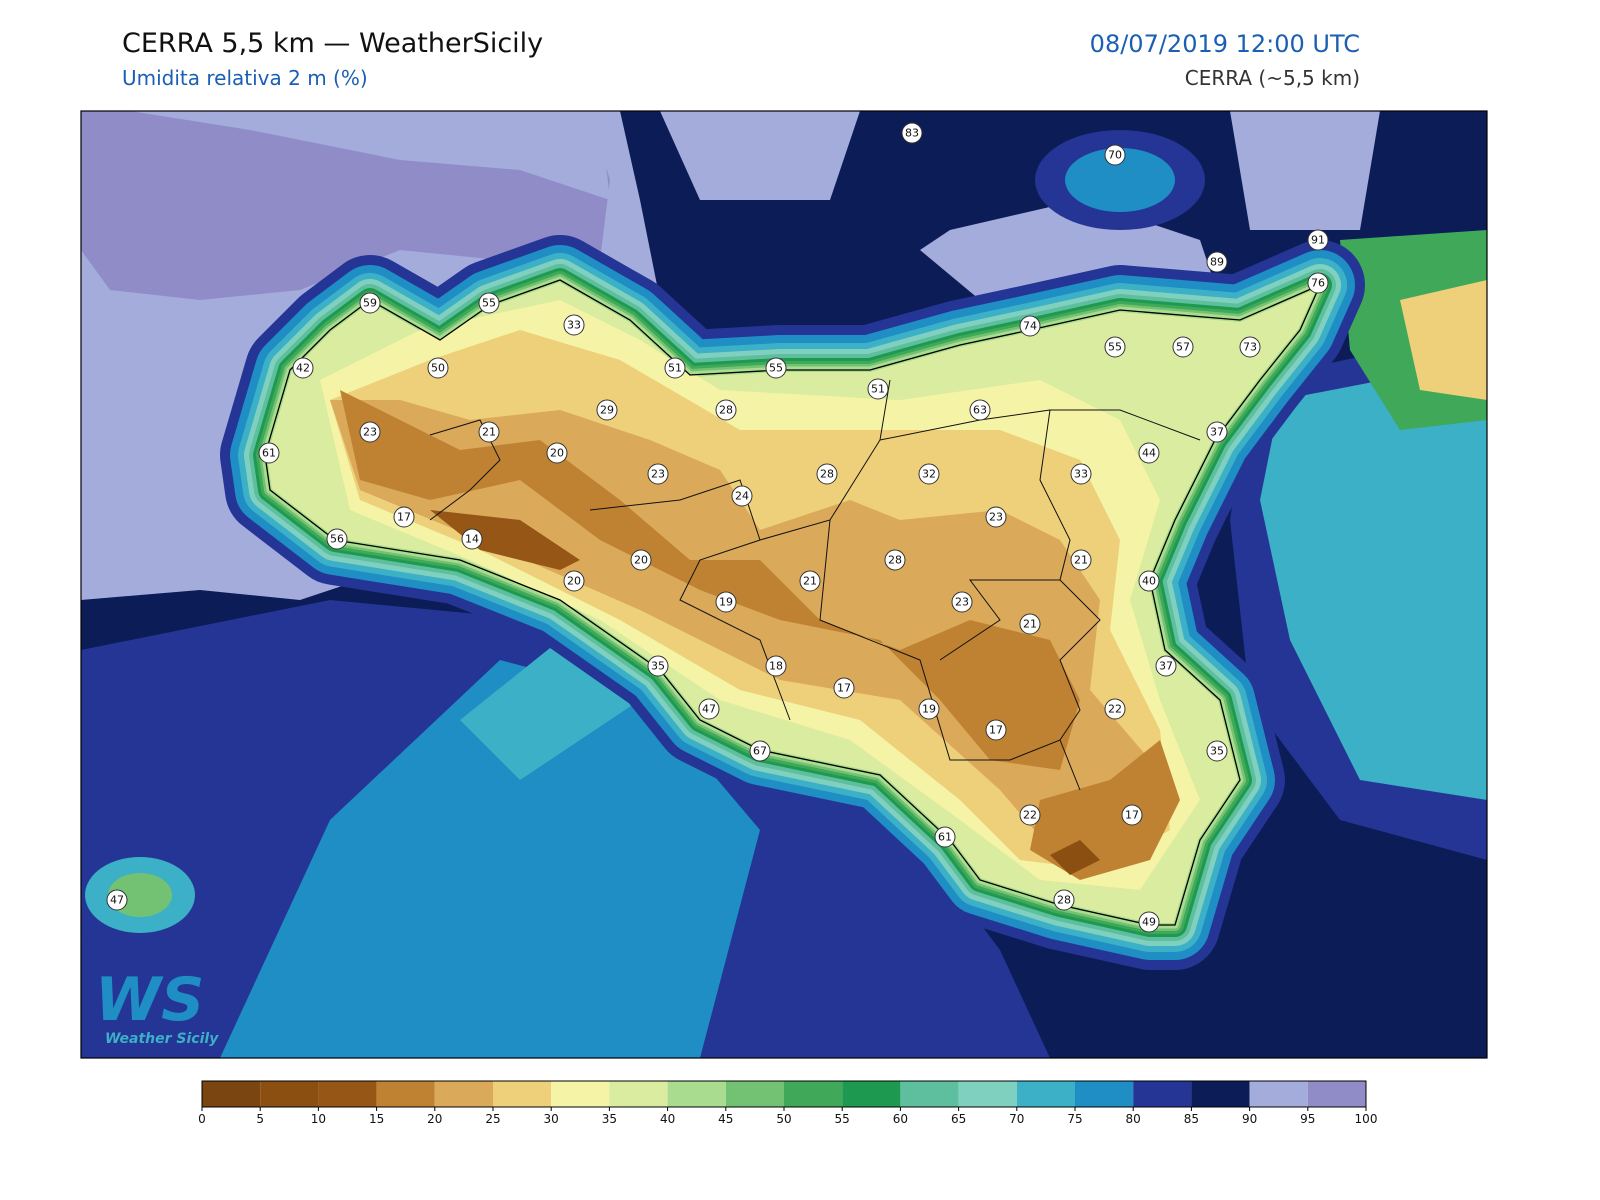  What do you see at coordinates (958, 1119) in the screenshot?
I see `colorbar-tick-label: 65` at bounding box center [958, 1119].